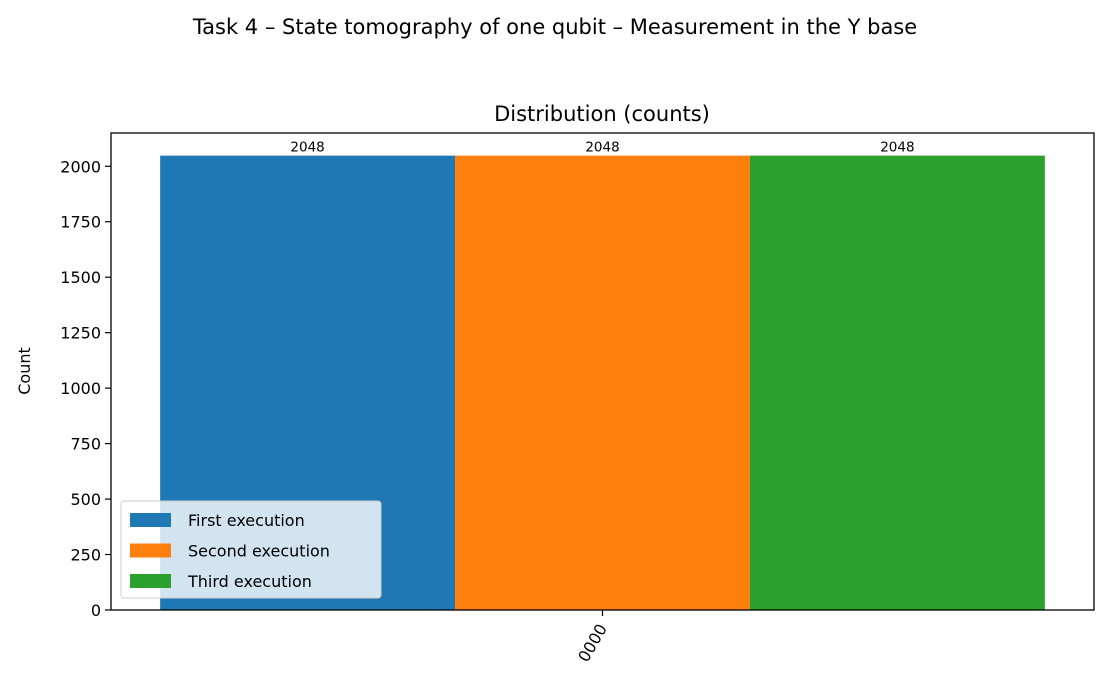 This screenshot has height=695, width=1109. Describe the element at coordinates (246, 520) in the screenshot. I see `legend-entry-1: First execution` at that location.